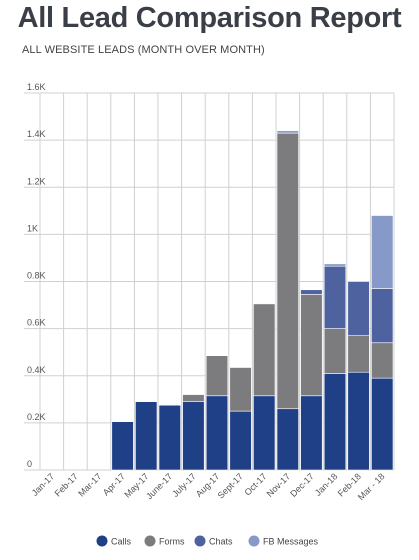  Describe the element at coordinates (43, 484) in the screenshot. I see `x-tick-label: Jan-17` at that location.